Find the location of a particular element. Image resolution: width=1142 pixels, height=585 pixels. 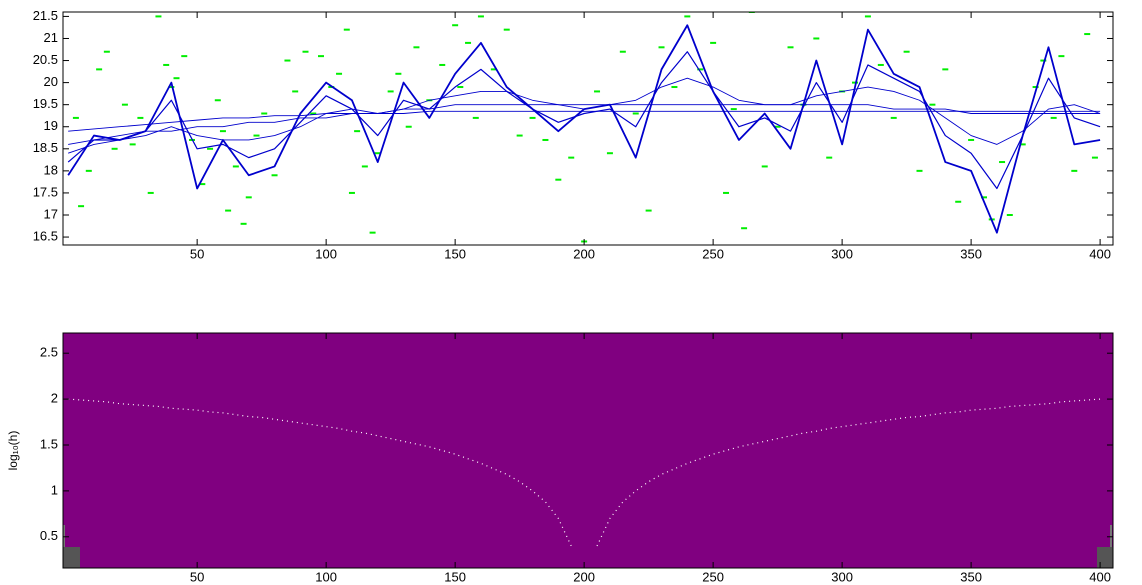

y-tick-label: 20 is located at coordinates (51, 81).